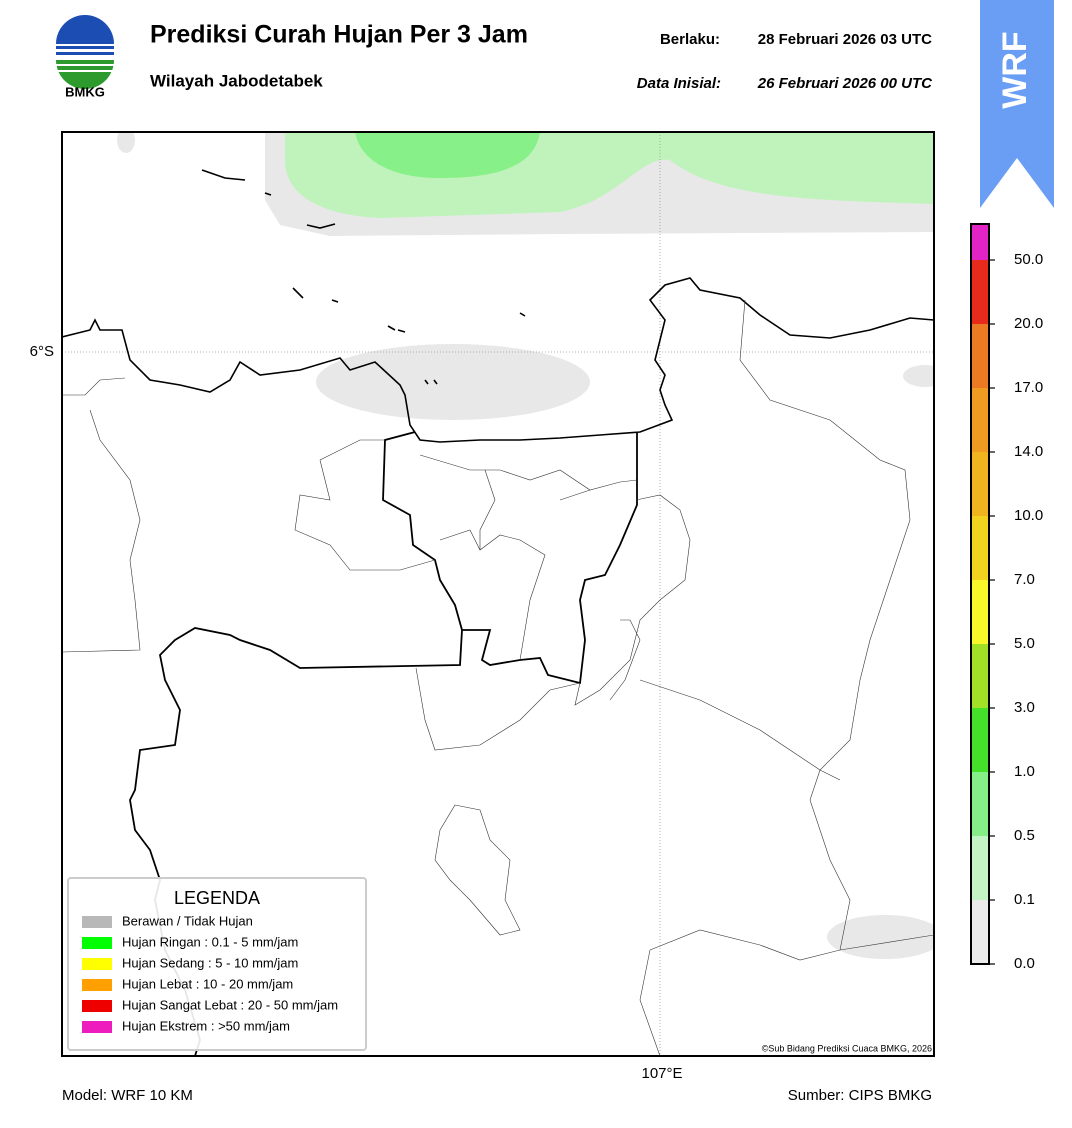 Image resolution: width=1072 pixels, height=1128 pixels. Describe the element at coordinates (85, 57) in the screenshot. I see `logo: BMKG` at that location.